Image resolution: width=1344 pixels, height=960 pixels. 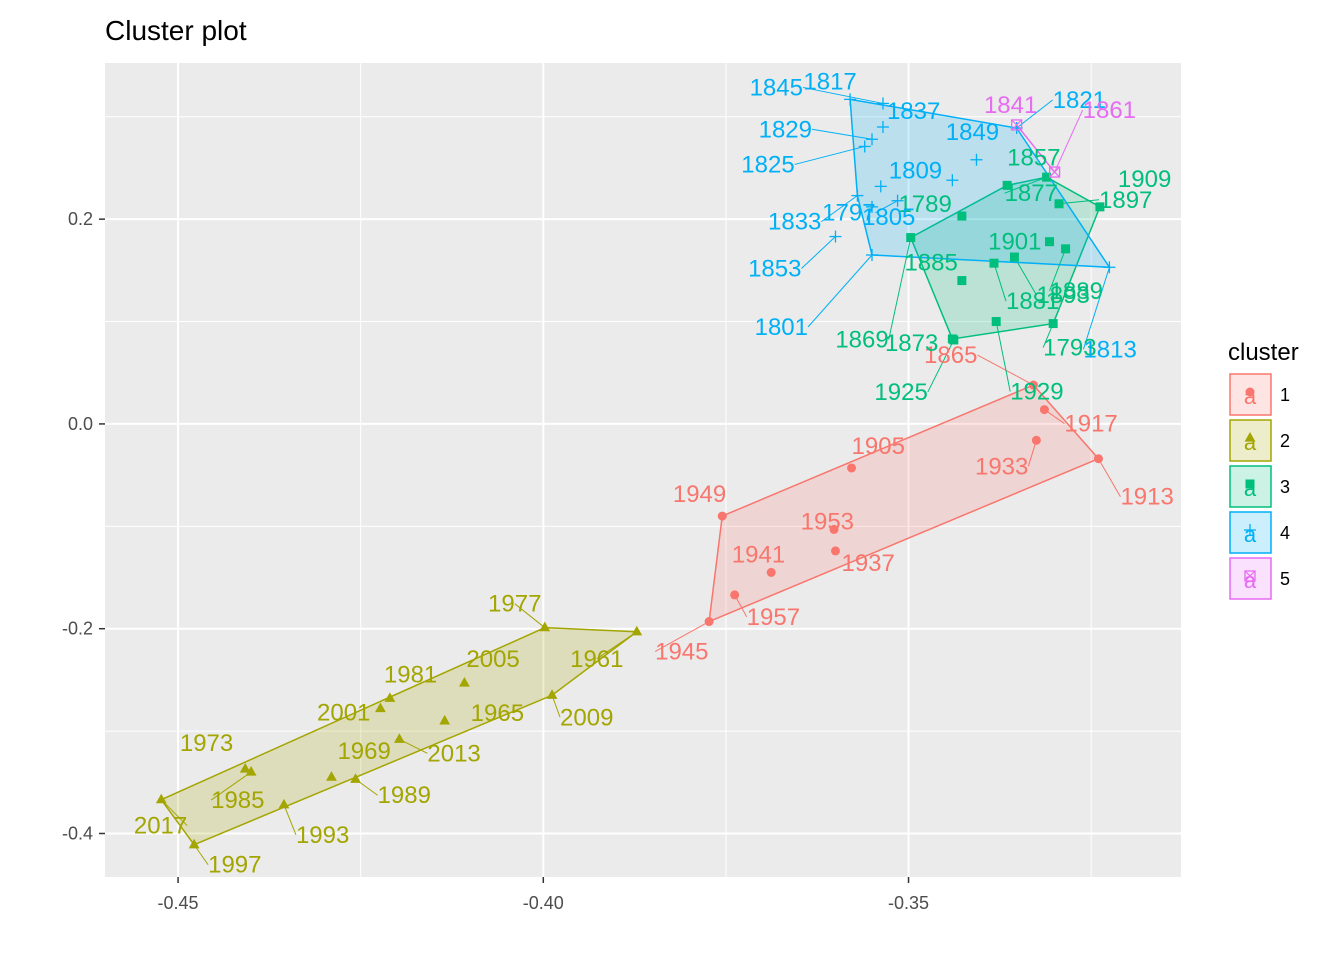 I want to click on point-label: 1849, so click(x=972, y=132).